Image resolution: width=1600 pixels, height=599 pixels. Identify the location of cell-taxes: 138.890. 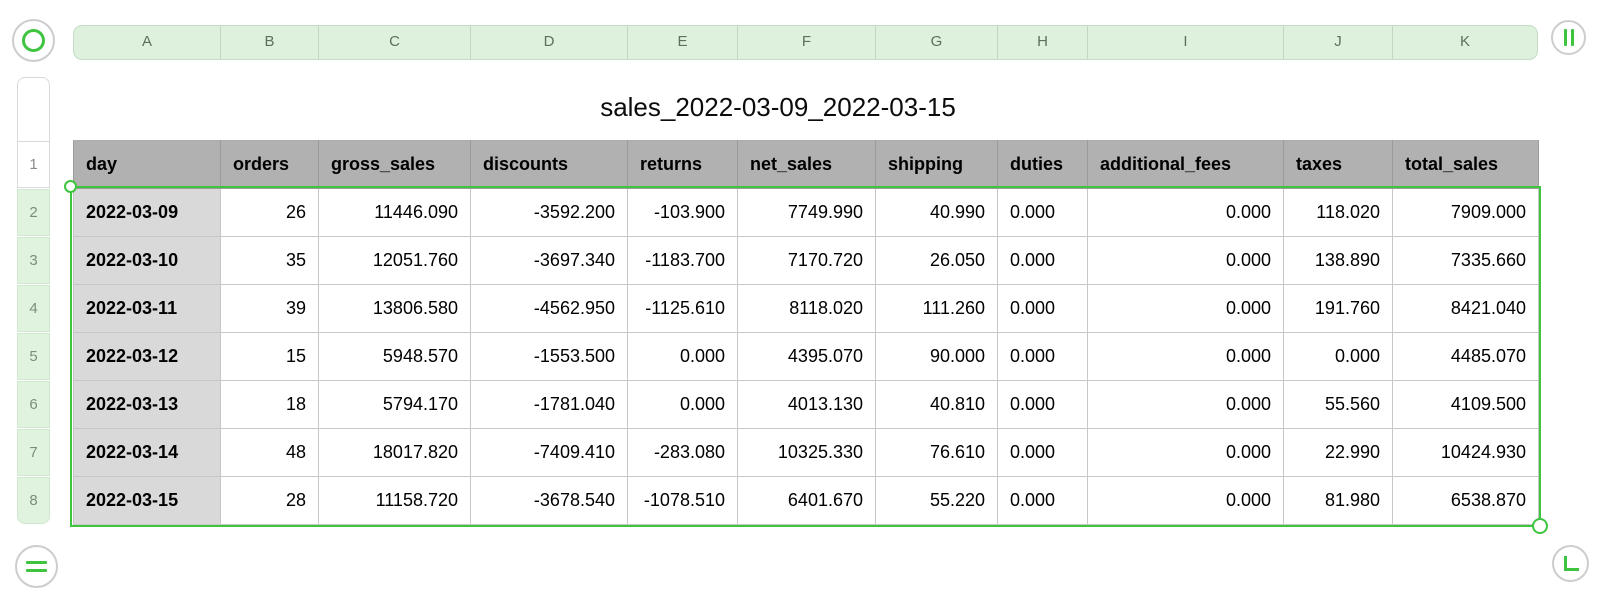
(1338, 260).